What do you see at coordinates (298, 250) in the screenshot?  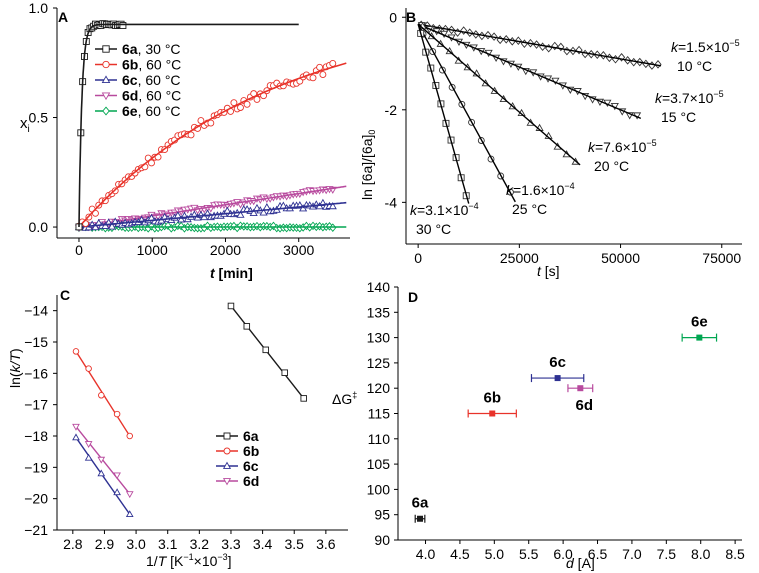 I see `panel-a-xtick-label: 3000` at bounding box center [298, 250].